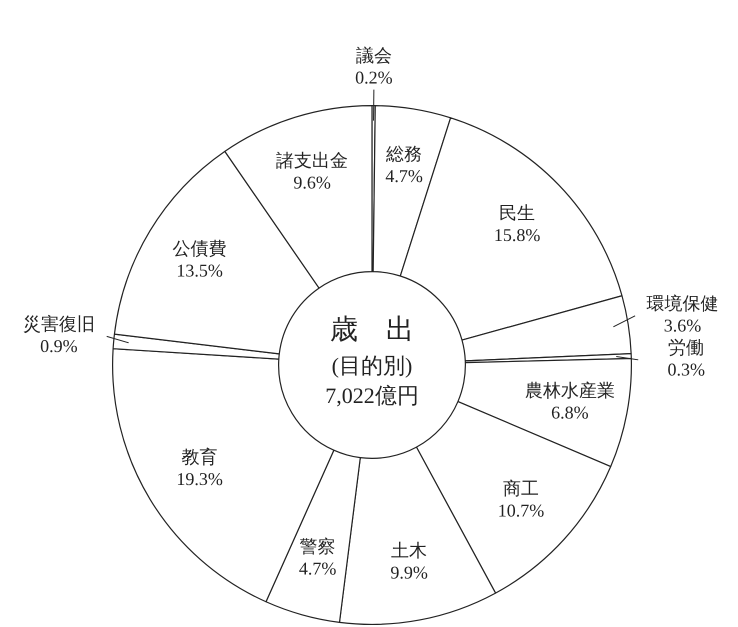 The height and width of the screenshot is (627, 738). I want to click on data-label: 9.9%, so click(409, 572).